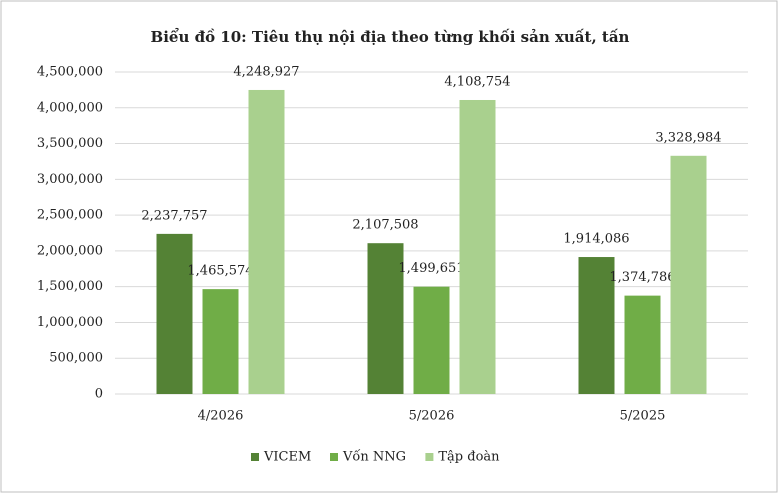 The height and width of the screenshot is (493, 778). What do you see at coordinates (477, 81) in the screenshot?
I see `value-label: 4,108,754` at bounding box center [477, 81].